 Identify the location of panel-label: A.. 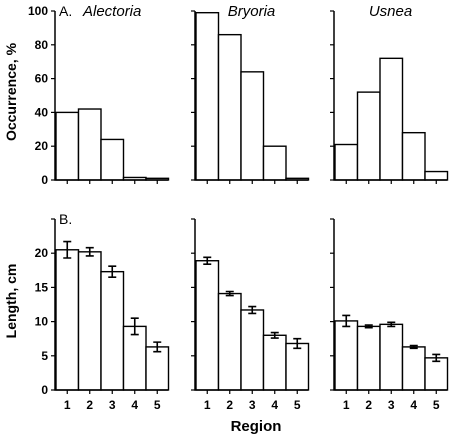
(65, 11).